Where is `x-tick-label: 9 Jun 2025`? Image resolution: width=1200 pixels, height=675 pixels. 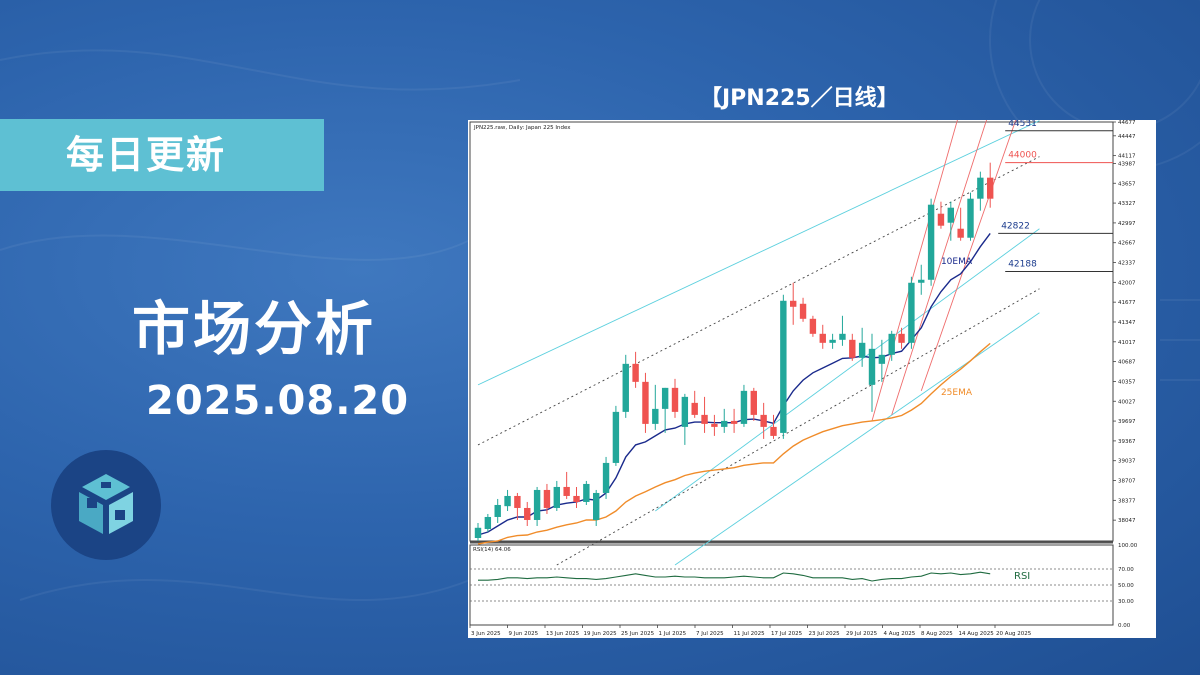
x-tick-label: 9 Jun 2025 is located at coordinates (524, 634).